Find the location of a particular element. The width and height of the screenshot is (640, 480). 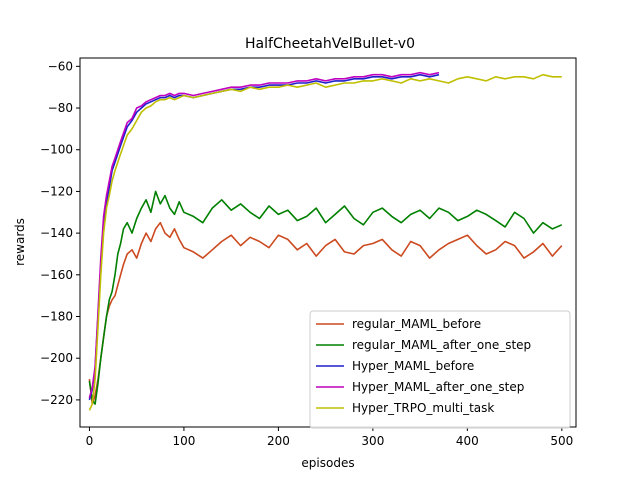

legend-label: Hyper_TRPO_multi_task is located at coordinates (423, 408).